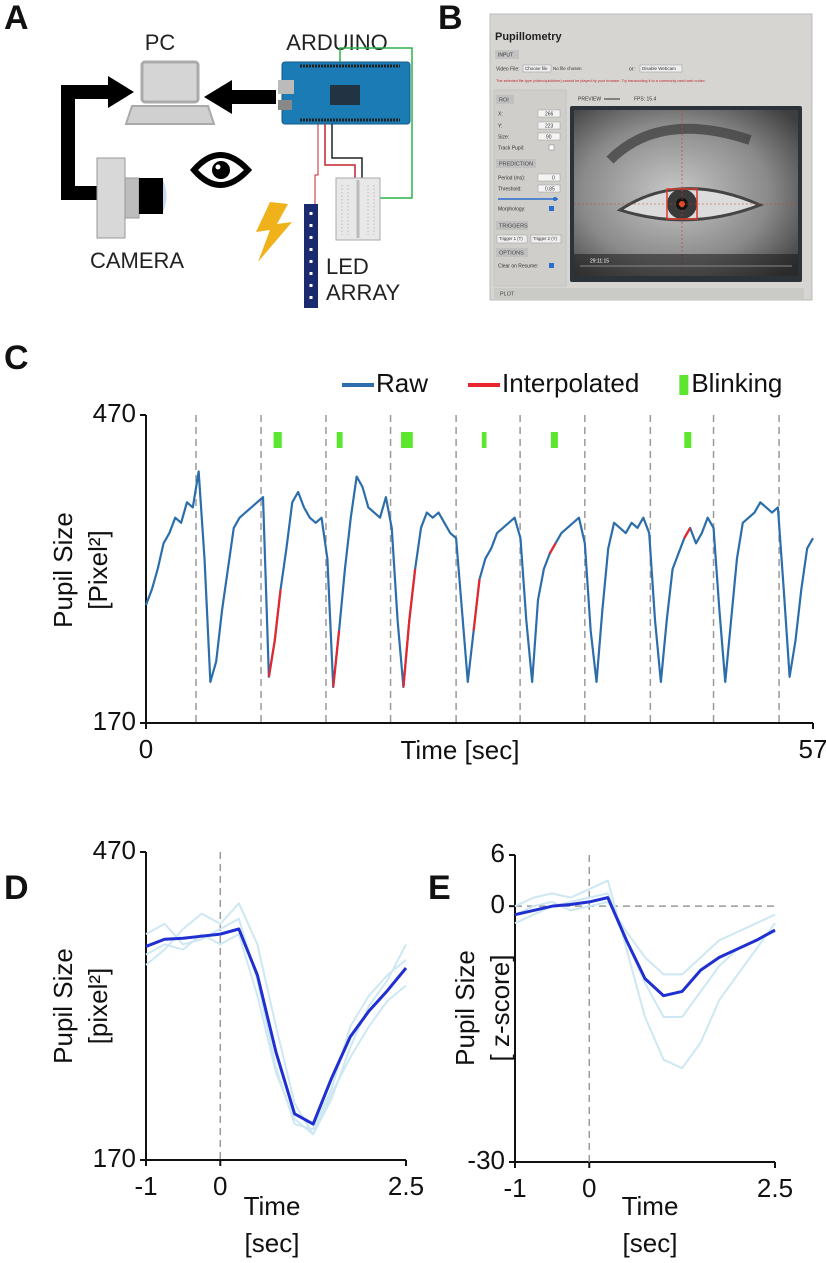  I want to click on label: Clear on Resume:, so click(518, 266).